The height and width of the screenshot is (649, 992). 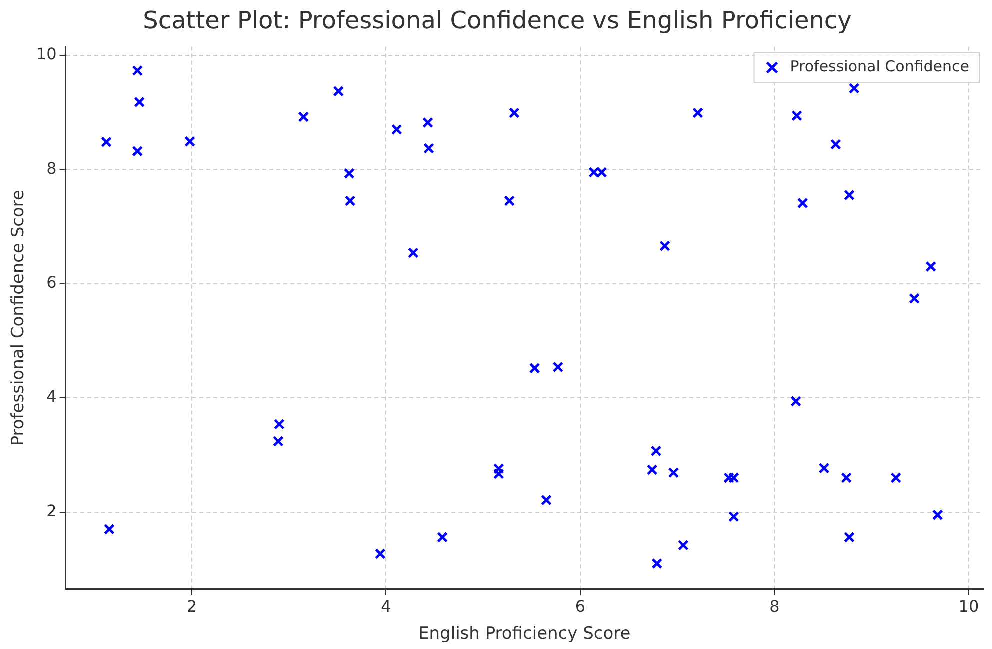 What do you see at coordinates (497, 20) in the screenshot?
I see `chart-title: Scatter Plot: Professional Confidence vs English Proficiency` at bounding box center [497, 20].